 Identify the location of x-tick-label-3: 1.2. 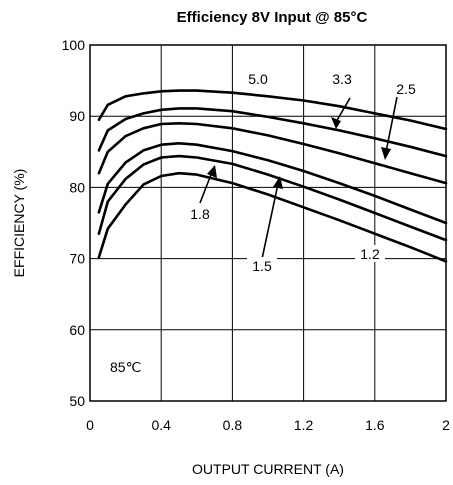
(304, 425).